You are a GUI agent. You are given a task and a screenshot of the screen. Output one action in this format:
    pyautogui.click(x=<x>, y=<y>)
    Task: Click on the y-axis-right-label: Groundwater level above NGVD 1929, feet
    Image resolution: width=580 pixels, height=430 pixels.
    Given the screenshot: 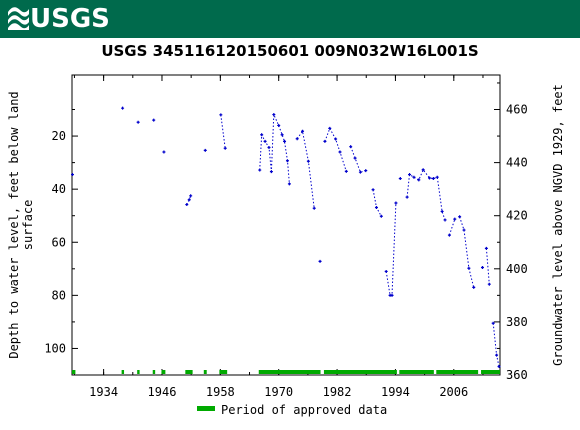 What is the action you would take?
    pyautogui.click(x=558, y=225)
    